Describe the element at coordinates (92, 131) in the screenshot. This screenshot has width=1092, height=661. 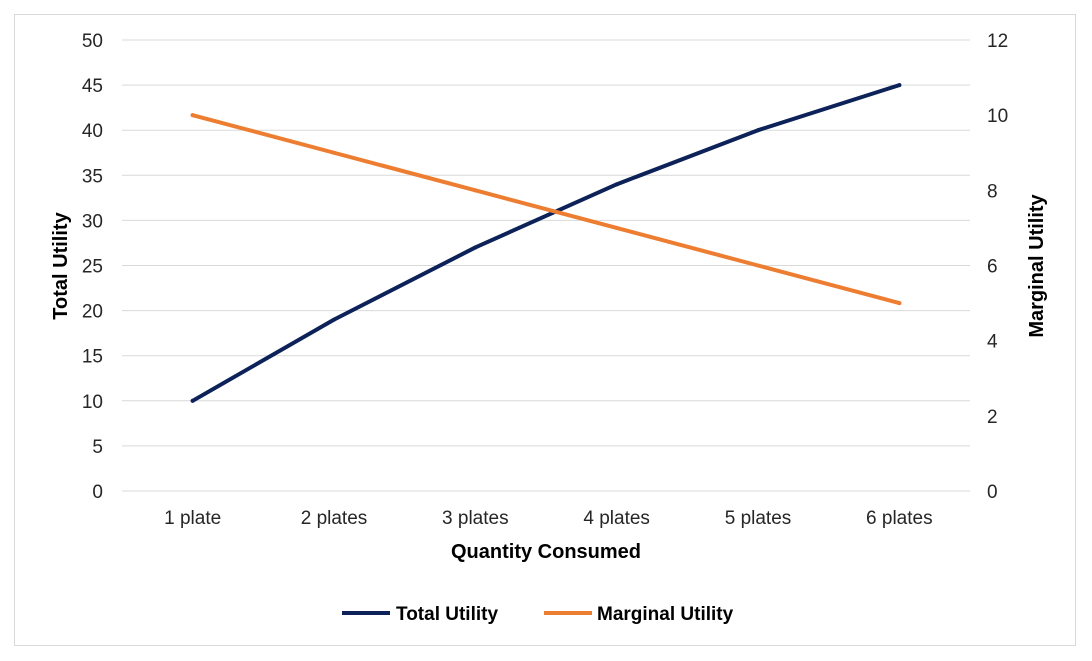
I see `y-tick-label: 40` at that location.